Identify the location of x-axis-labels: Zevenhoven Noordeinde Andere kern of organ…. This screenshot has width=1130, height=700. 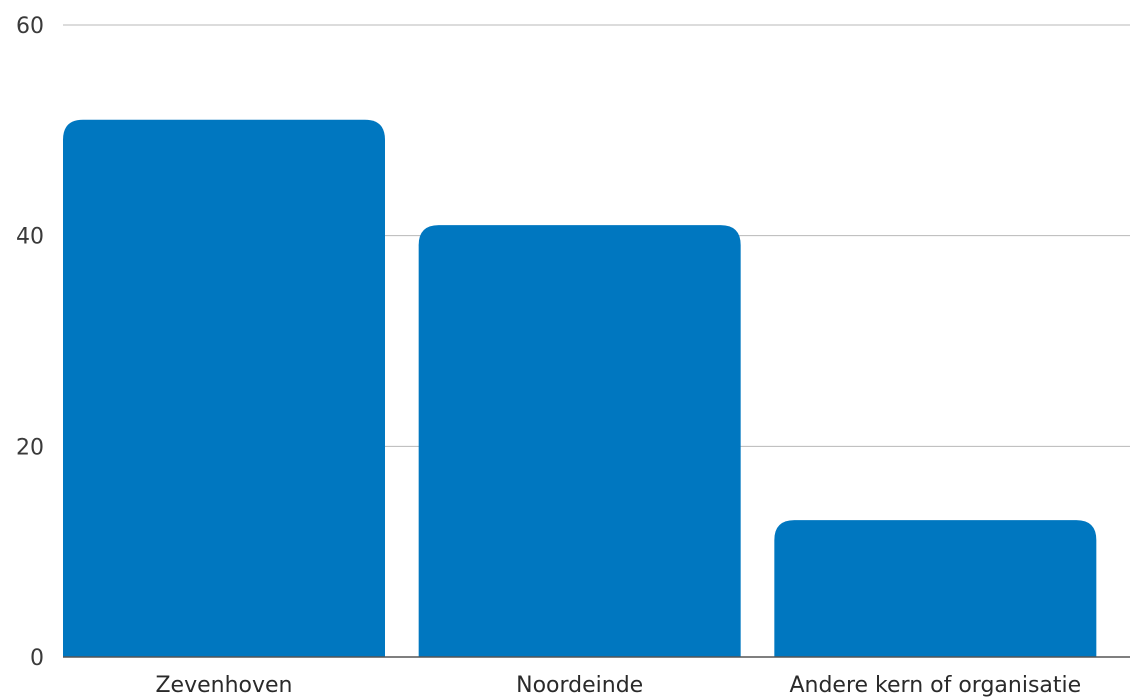
(618, 685).